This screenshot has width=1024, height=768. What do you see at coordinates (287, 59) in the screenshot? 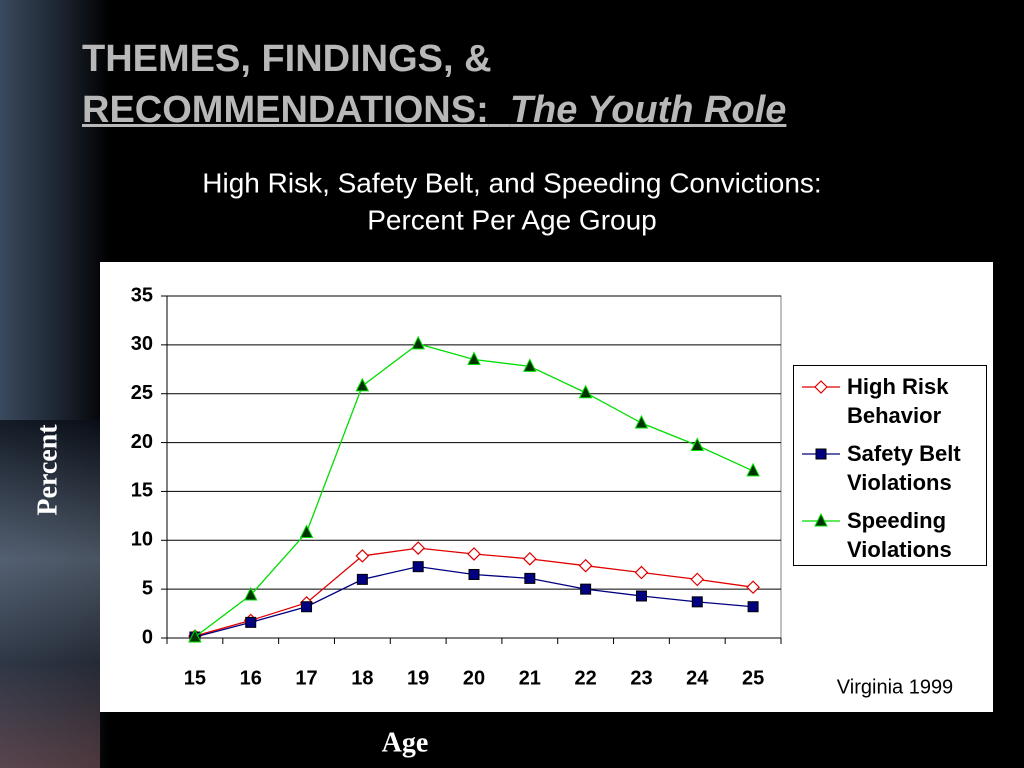
I see `slide-title: THEMES, FINDINGS, &` at bounding box center [287, 59].